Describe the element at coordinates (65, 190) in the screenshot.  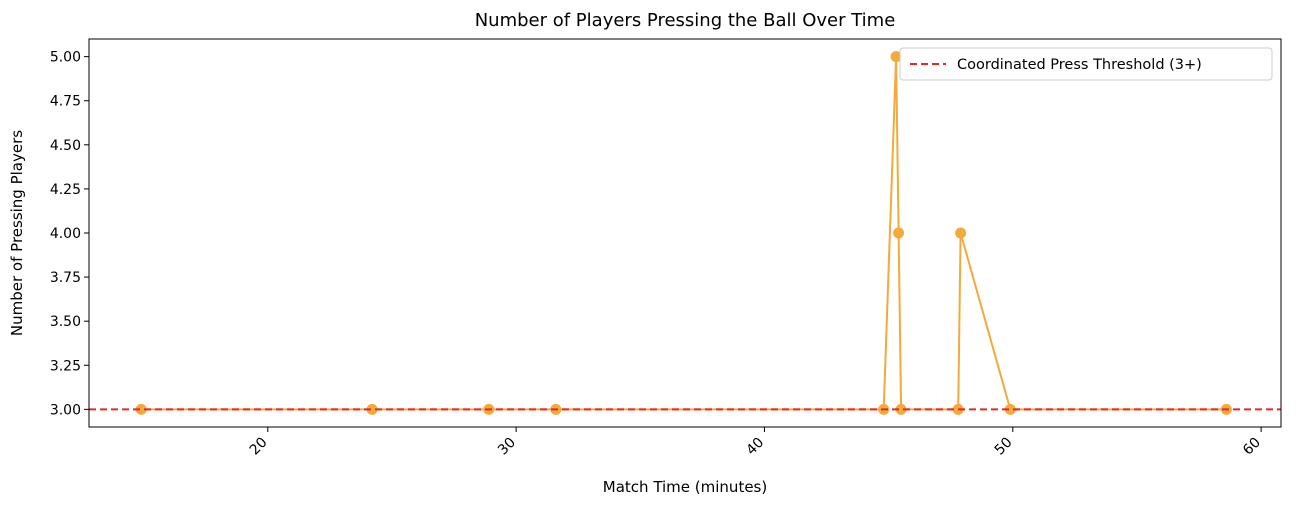
I see `y-tick-label: 4.25` at that location.